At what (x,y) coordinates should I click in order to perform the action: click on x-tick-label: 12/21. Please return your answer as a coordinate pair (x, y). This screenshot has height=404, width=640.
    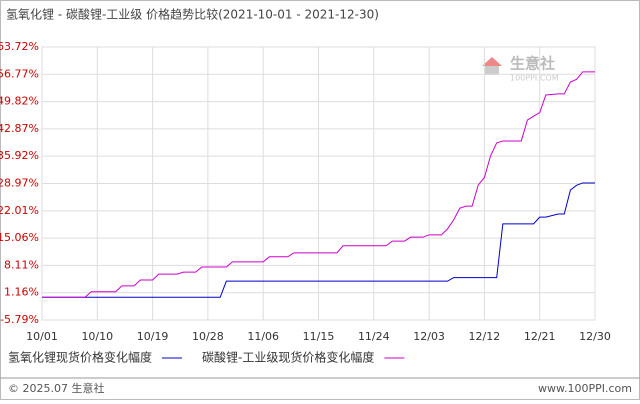
    Looking at the image, I should click on (540, 336).